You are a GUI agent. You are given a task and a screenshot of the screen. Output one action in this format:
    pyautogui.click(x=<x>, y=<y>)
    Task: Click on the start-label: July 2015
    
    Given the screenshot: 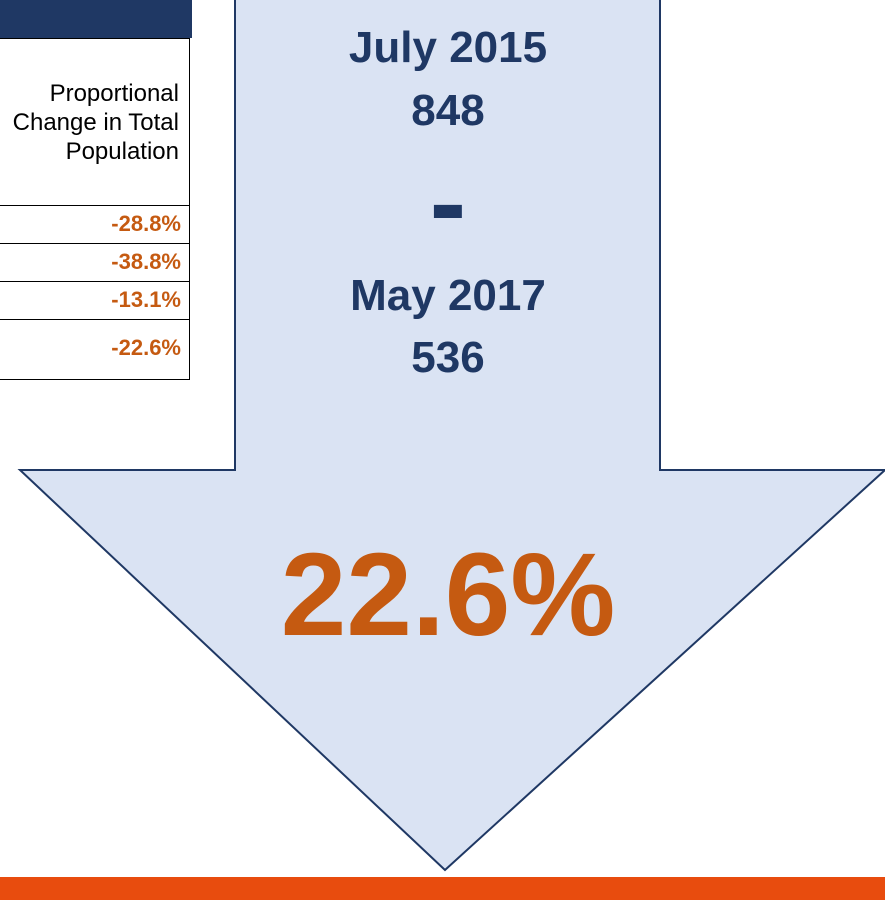 What is the action you would take?
    pyautogui.click(x=448, y=47)
    